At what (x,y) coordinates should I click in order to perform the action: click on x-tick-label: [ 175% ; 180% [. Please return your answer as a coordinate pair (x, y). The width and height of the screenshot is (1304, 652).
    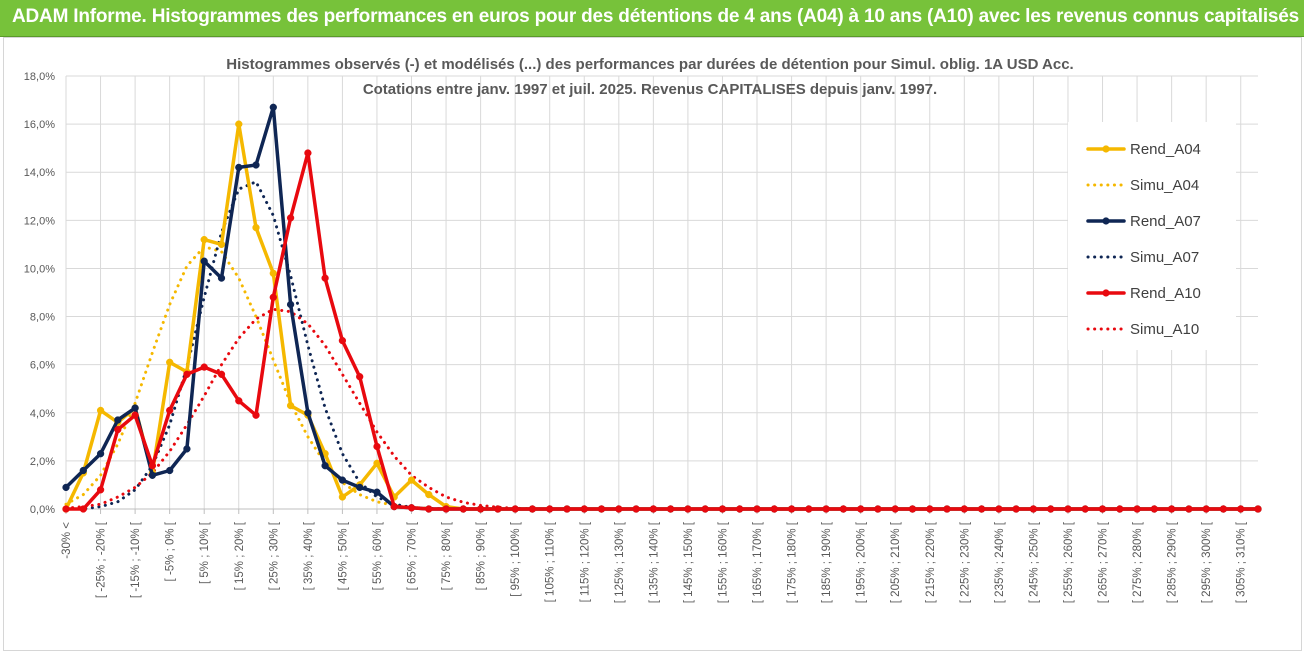
    Looking at the image, I should click on (793, 562).